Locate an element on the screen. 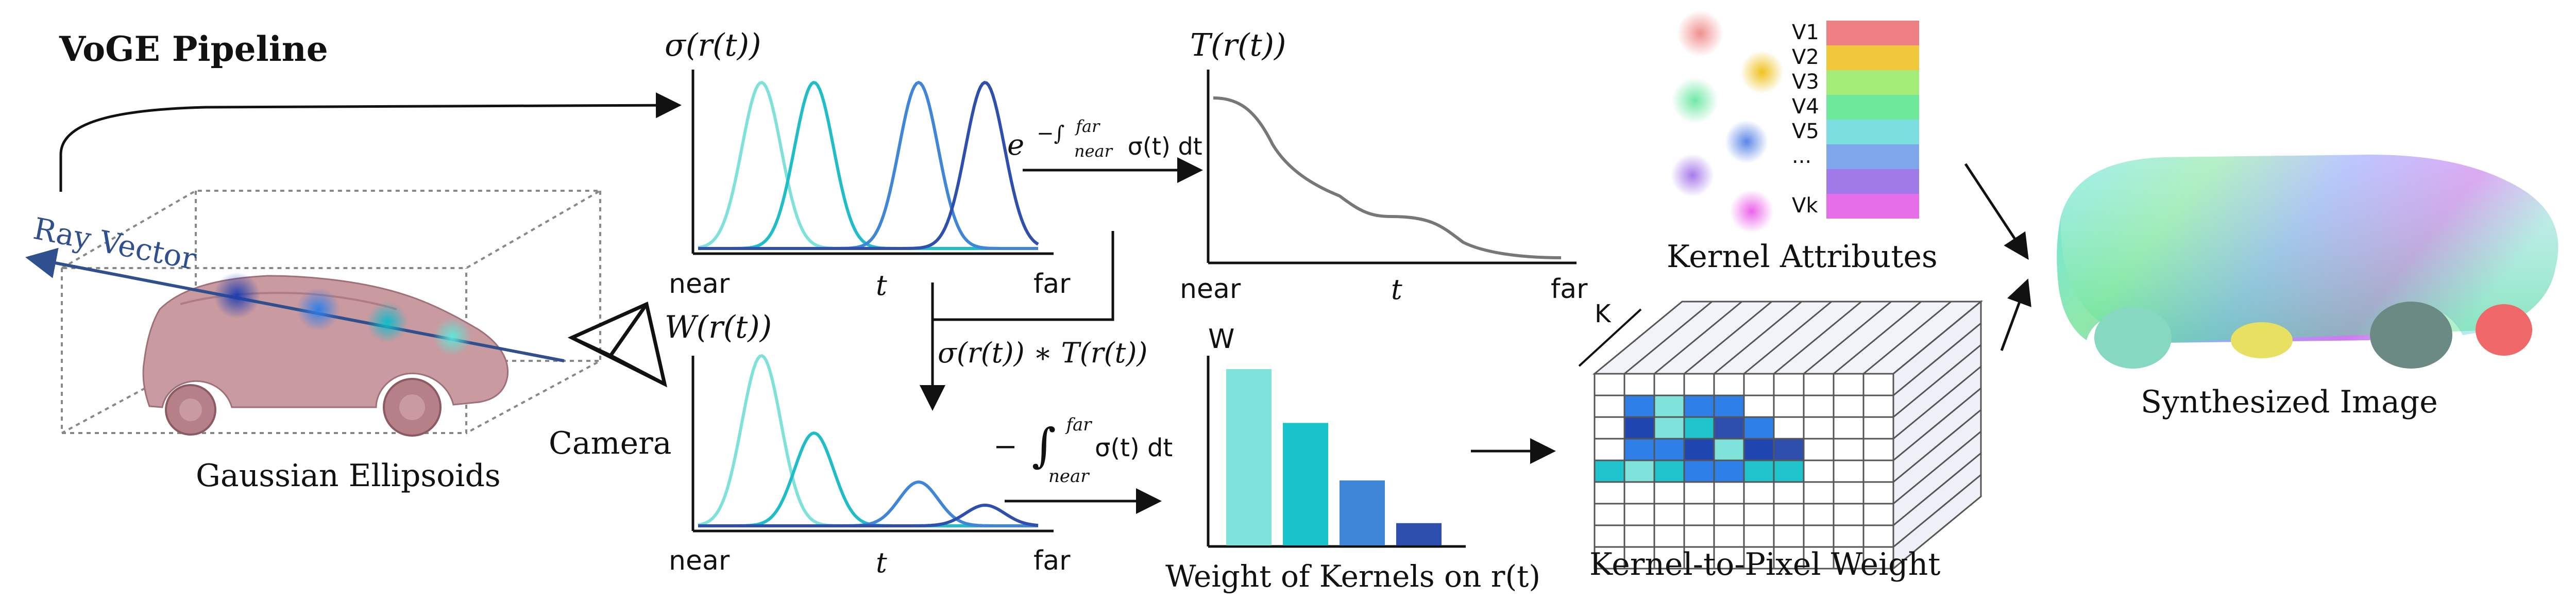 Image resolution: width=2576 pixels, height=598 pixels. transmittance-ylabel: T(r(t)) is located at coordinates (1238, 45).